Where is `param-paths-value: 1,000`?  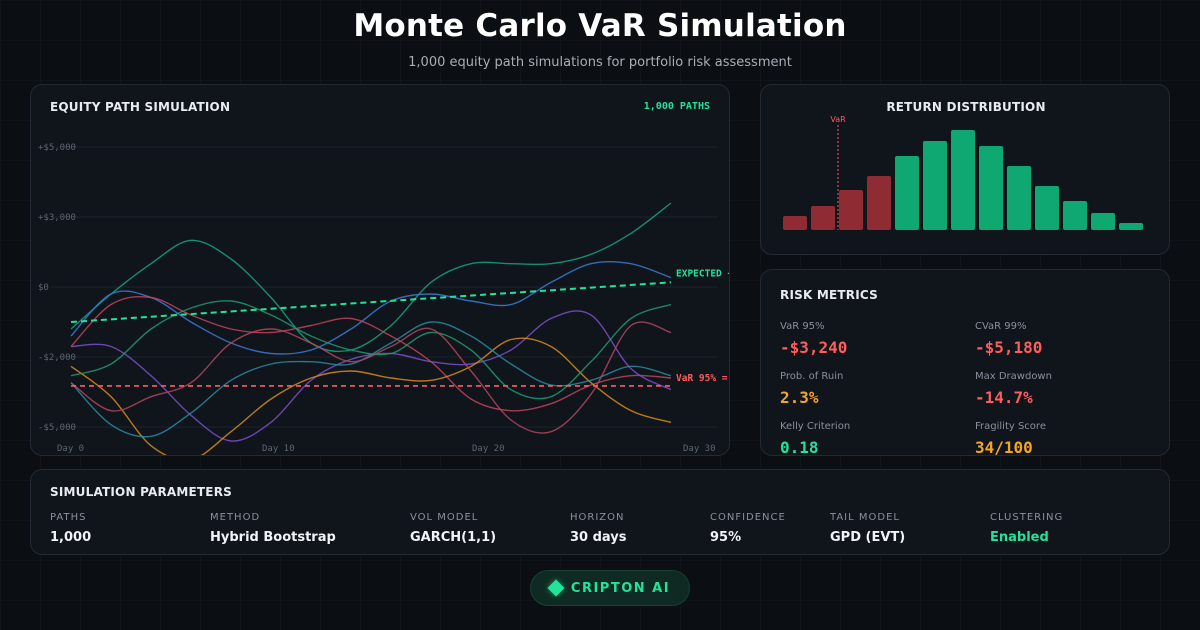 param-paths-value: 1,000 is located at coordinates (71, 537).